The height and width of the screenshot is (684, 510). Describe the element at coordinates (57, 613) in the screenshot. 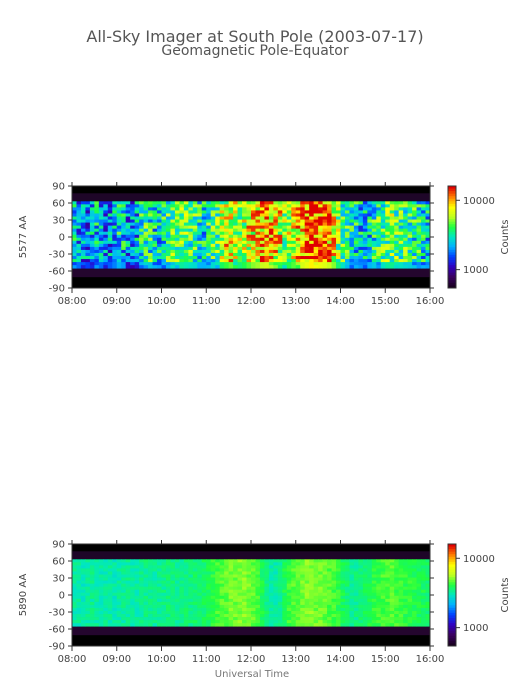

I see `y-tick-label: -30` at that location.